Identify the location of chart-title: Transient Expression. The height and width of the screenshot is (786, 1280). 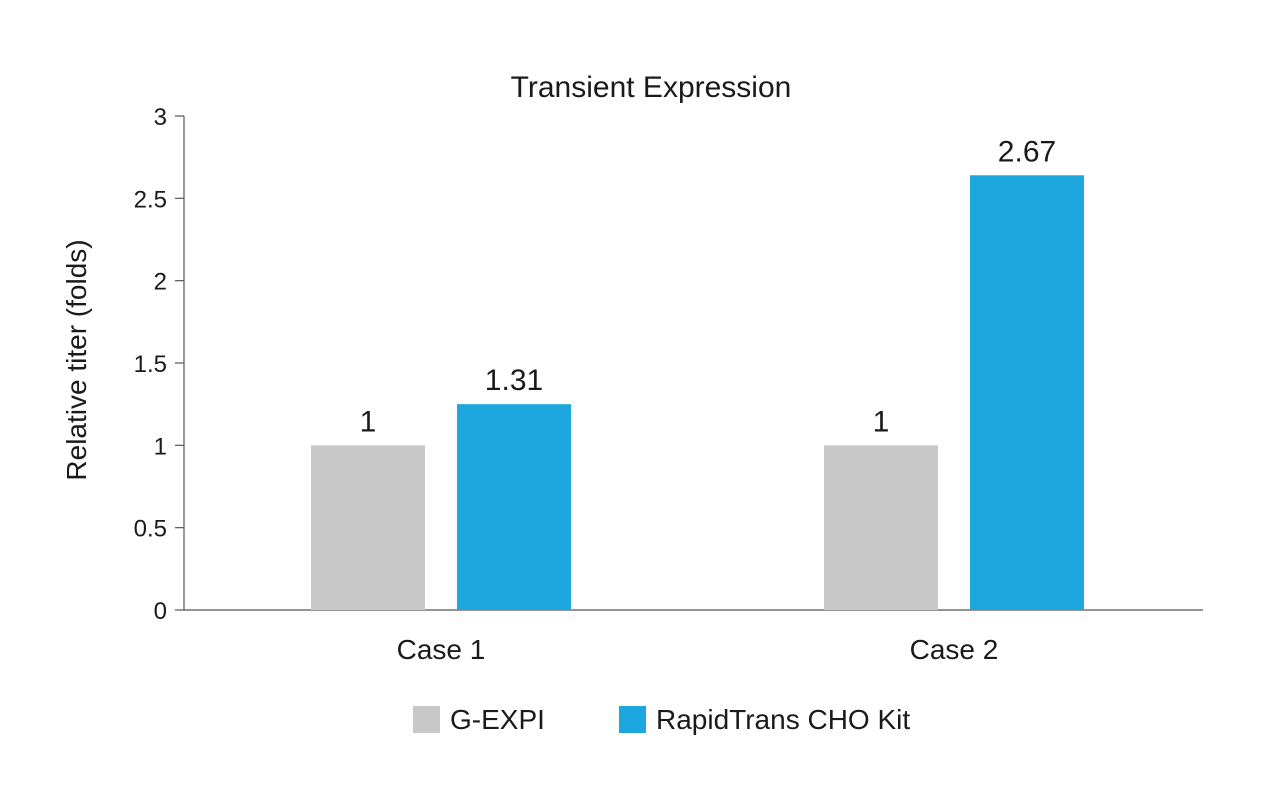
(651, 87).